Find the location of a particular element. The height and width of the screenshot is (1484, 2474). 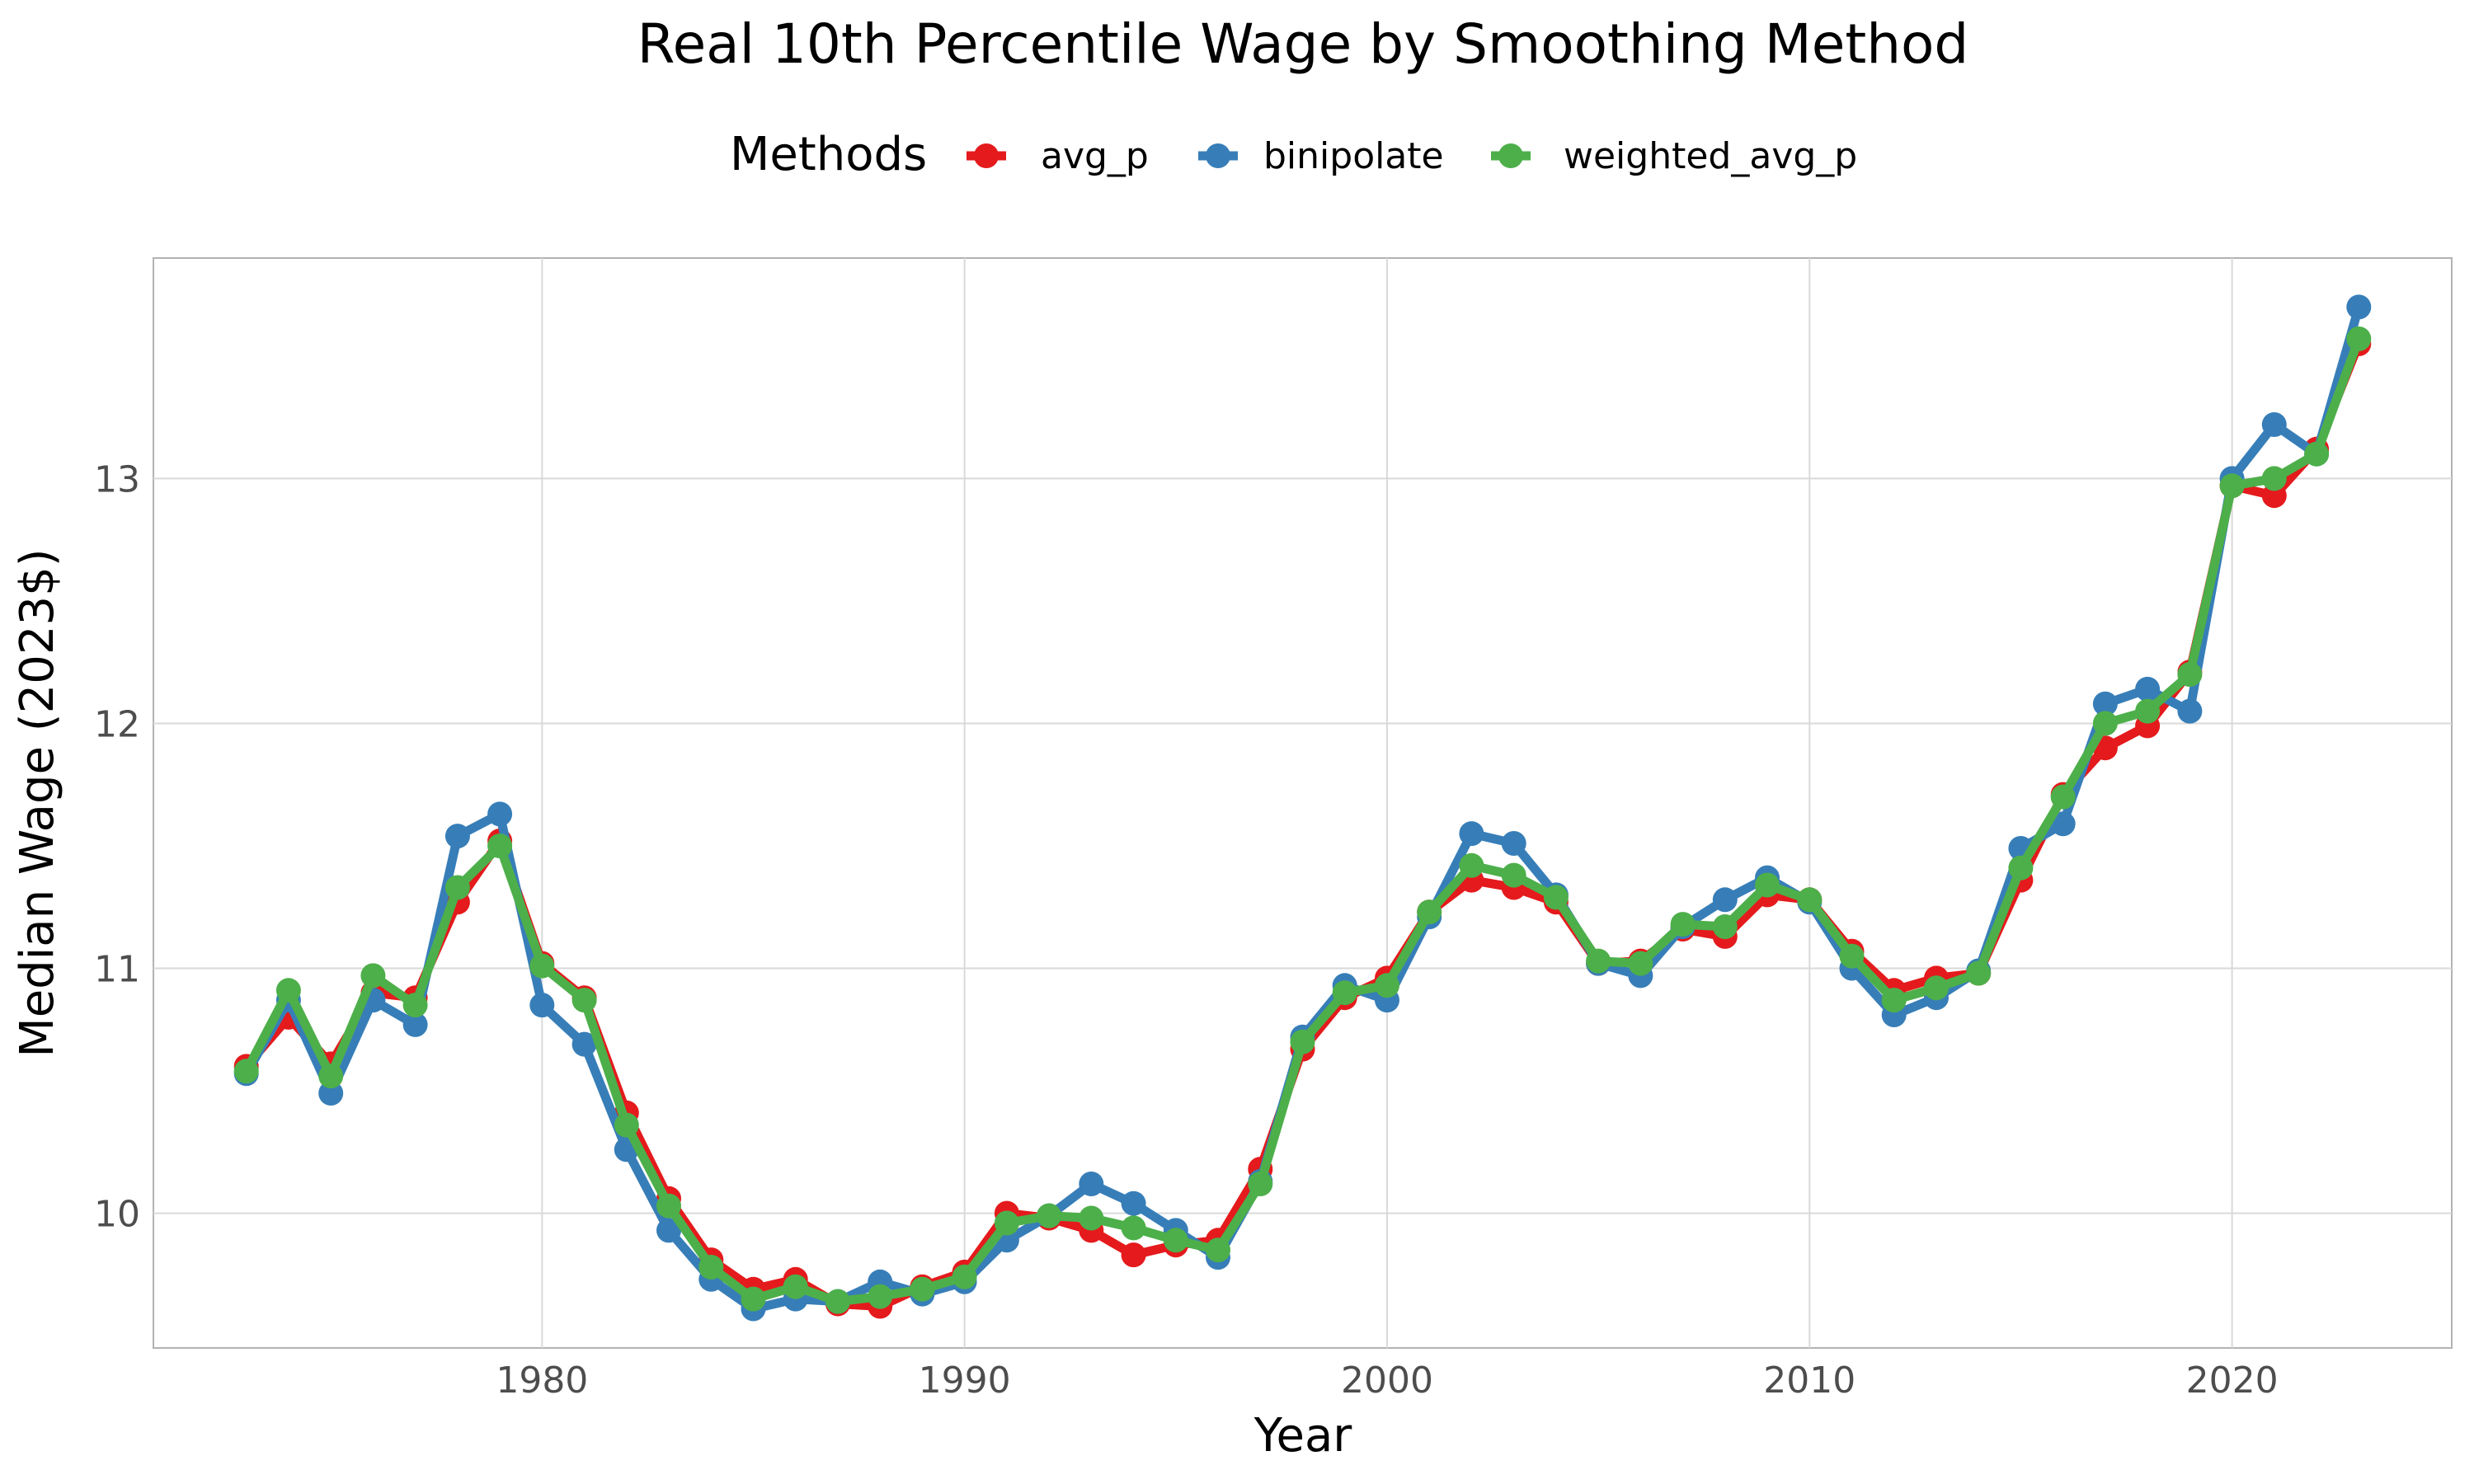

y-tick-label: 10 is located at coordinates (117, 1215).